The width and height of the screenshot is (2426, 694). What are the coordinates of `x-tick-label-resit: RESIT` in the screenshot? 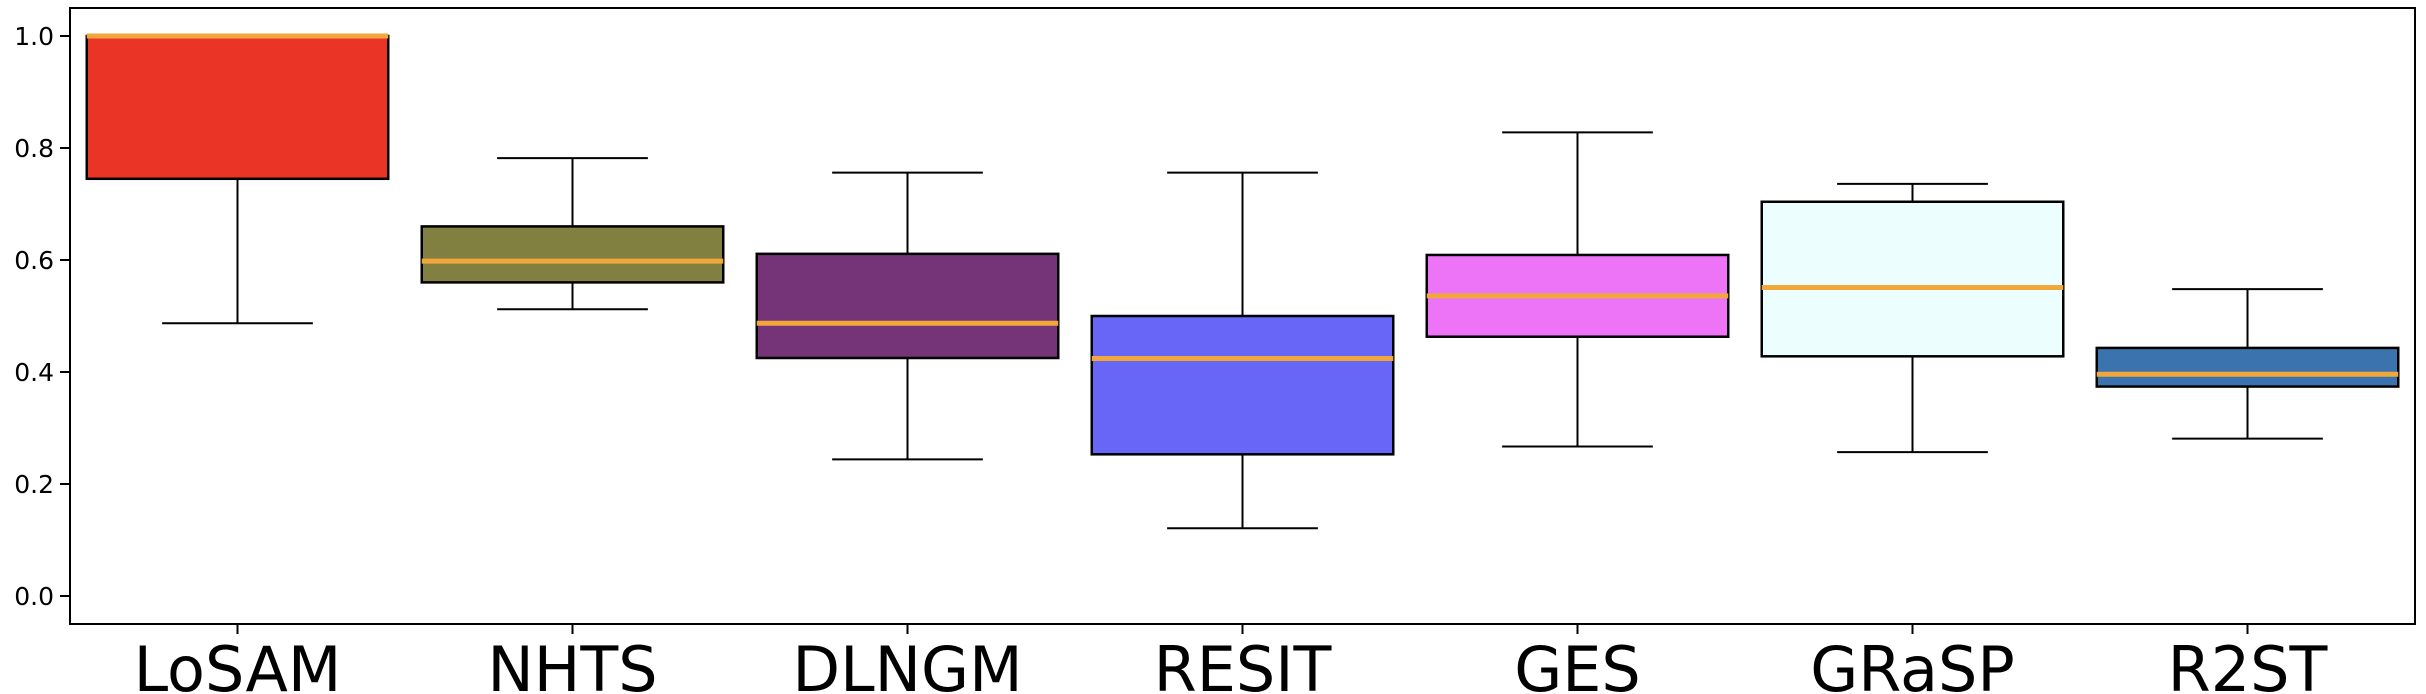 It's located at (1243, 663).